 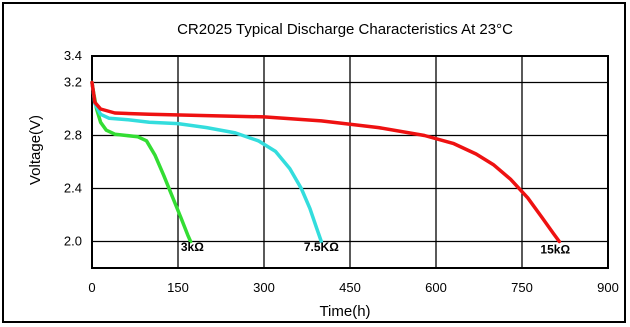 I want to click on x-tick-label: 750, so click(x=522, y=287).